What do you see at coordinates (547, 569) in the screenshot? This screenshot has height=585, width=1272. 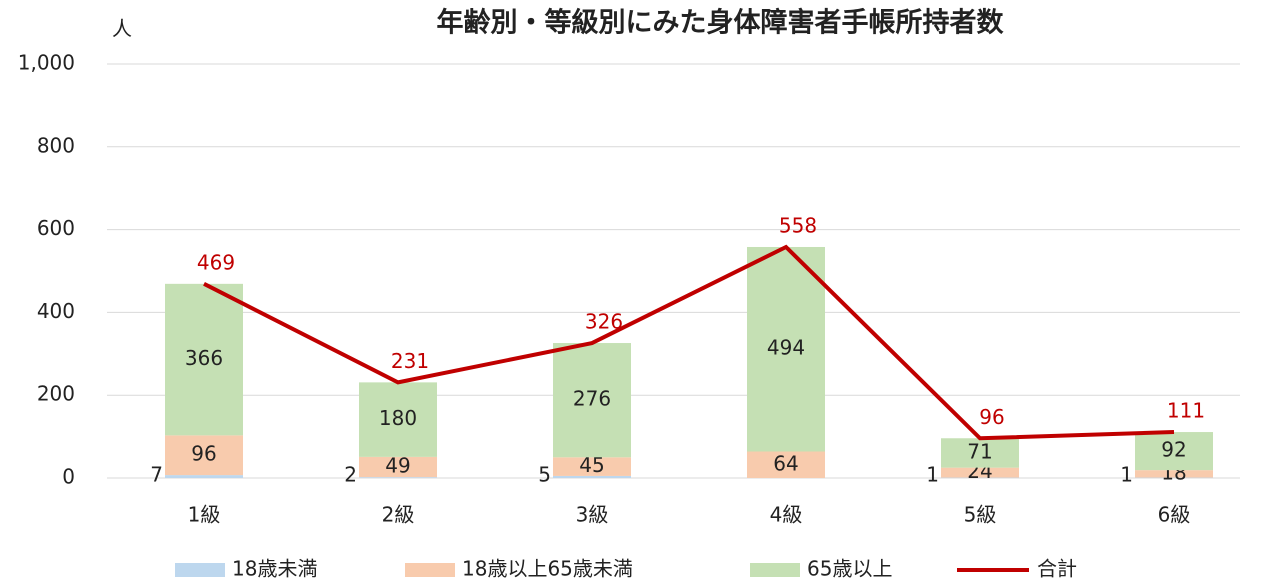 I see `legend-label: 18歳以上65歳未満` at bounding box center [547, 569].